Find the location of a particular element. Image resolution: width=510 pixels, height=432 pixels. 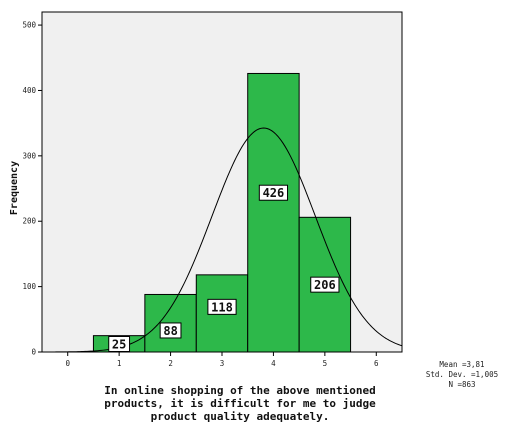

stats-std-dev: Std. Dev. =1,005 is located at coordinates (462, 374).